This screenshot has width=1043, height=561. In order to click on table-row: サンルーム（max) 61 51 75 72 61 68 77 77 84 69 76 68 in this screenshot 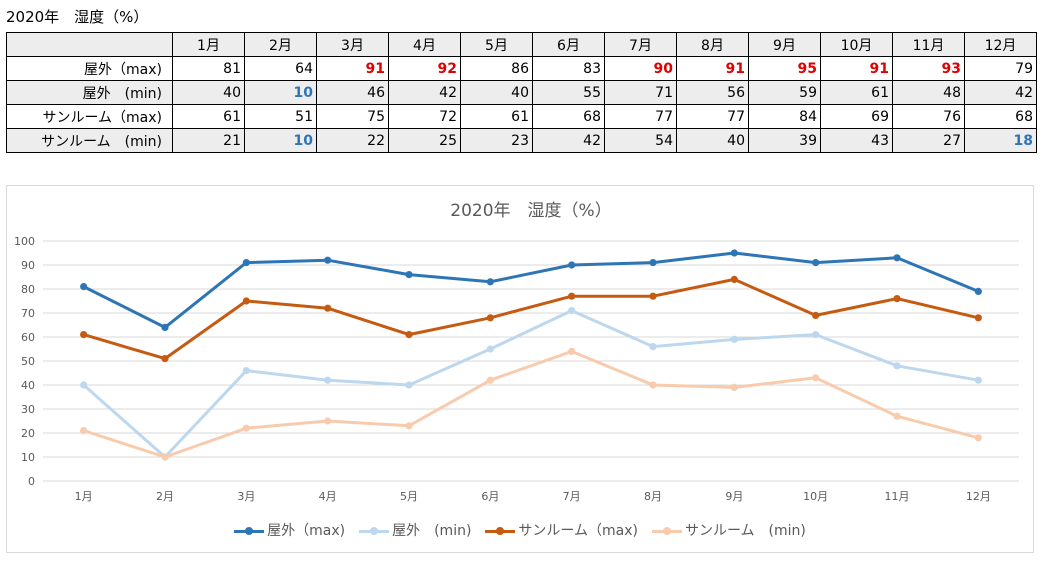, I will do `click(521, 116)`.